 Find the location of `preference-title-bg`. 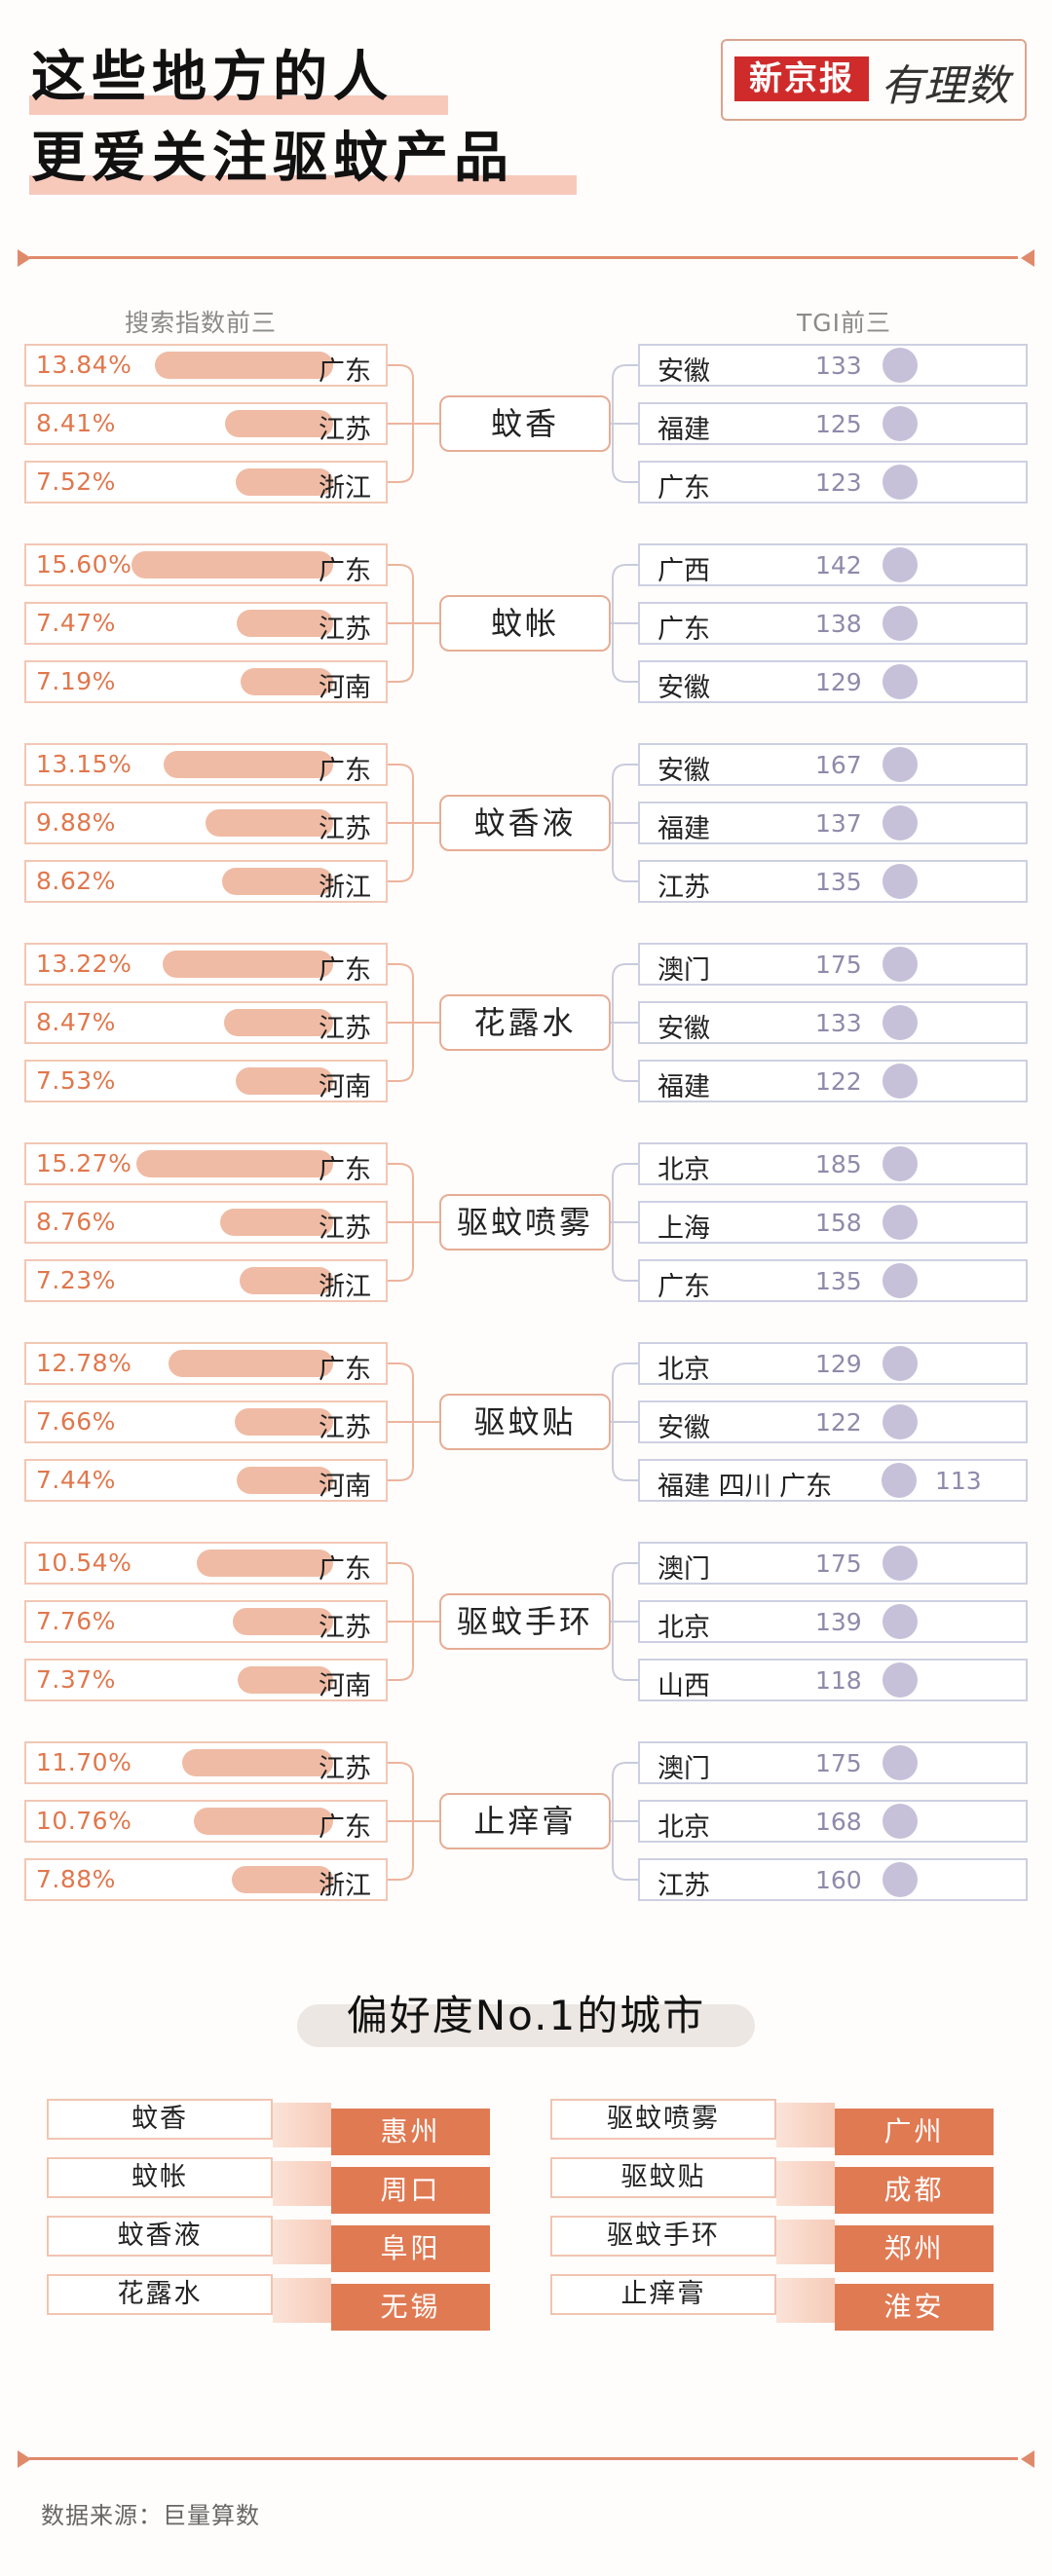

preference-title-bg is located at coordinates (526, 2025).